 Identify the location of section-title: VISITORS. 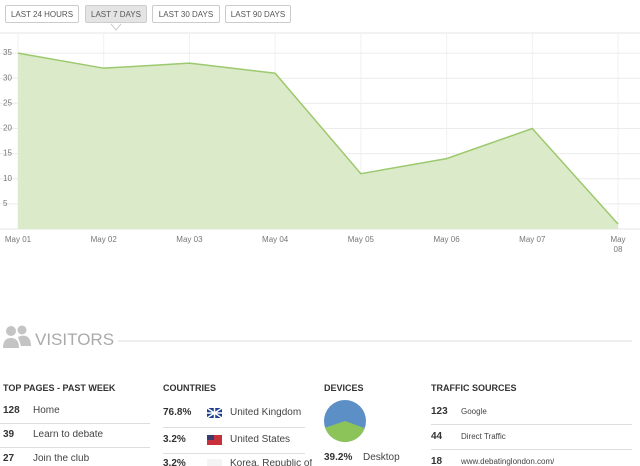
(75, 339).